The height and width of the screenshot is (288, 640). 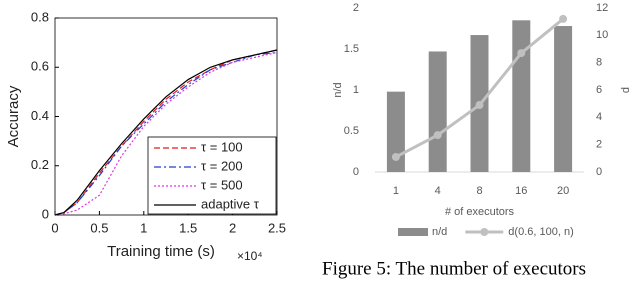 I want to click on x-tick-label: 8, so click(x=479, y=191).